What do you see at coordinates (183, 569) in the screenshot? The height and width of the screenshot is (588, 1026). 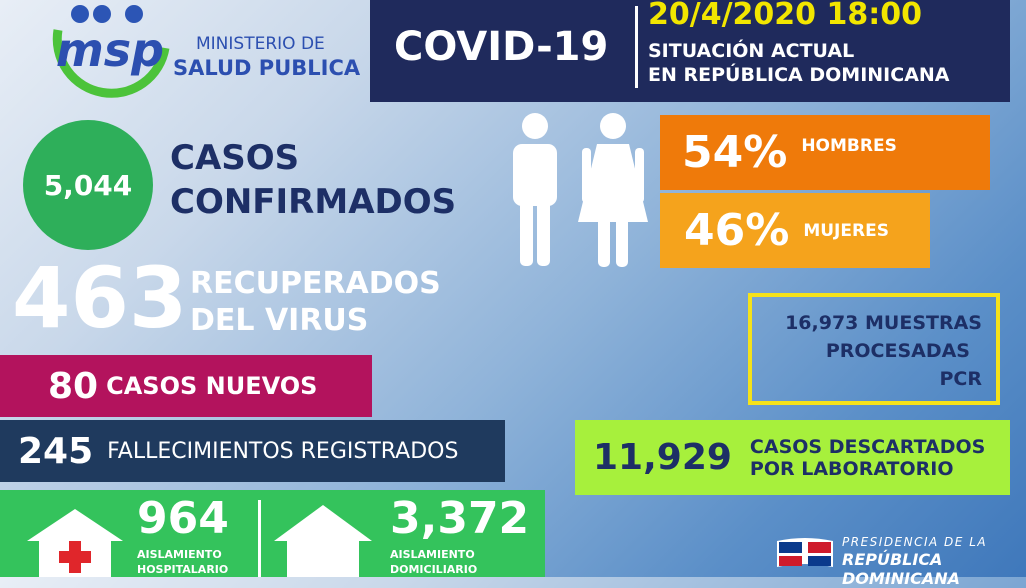 I see `hospital-label: HOSPITALARIO` at bounding box center [183, 569].